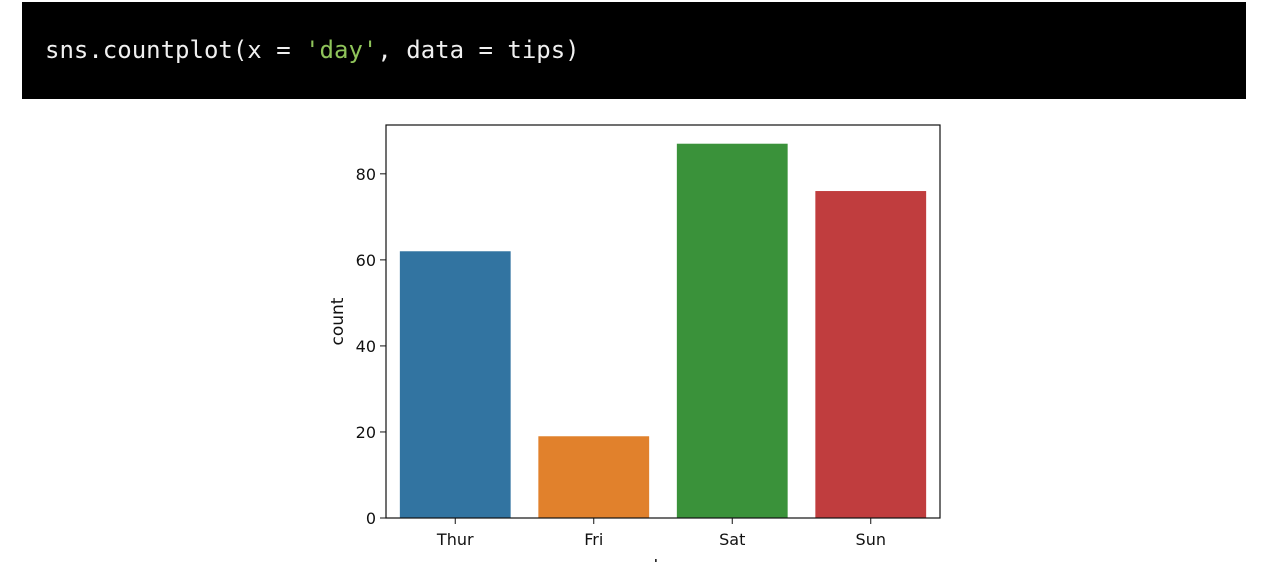 The width and height of the screenshot is (1280, 562). I want to click on y-tick-label: 0, so click(371, 518).